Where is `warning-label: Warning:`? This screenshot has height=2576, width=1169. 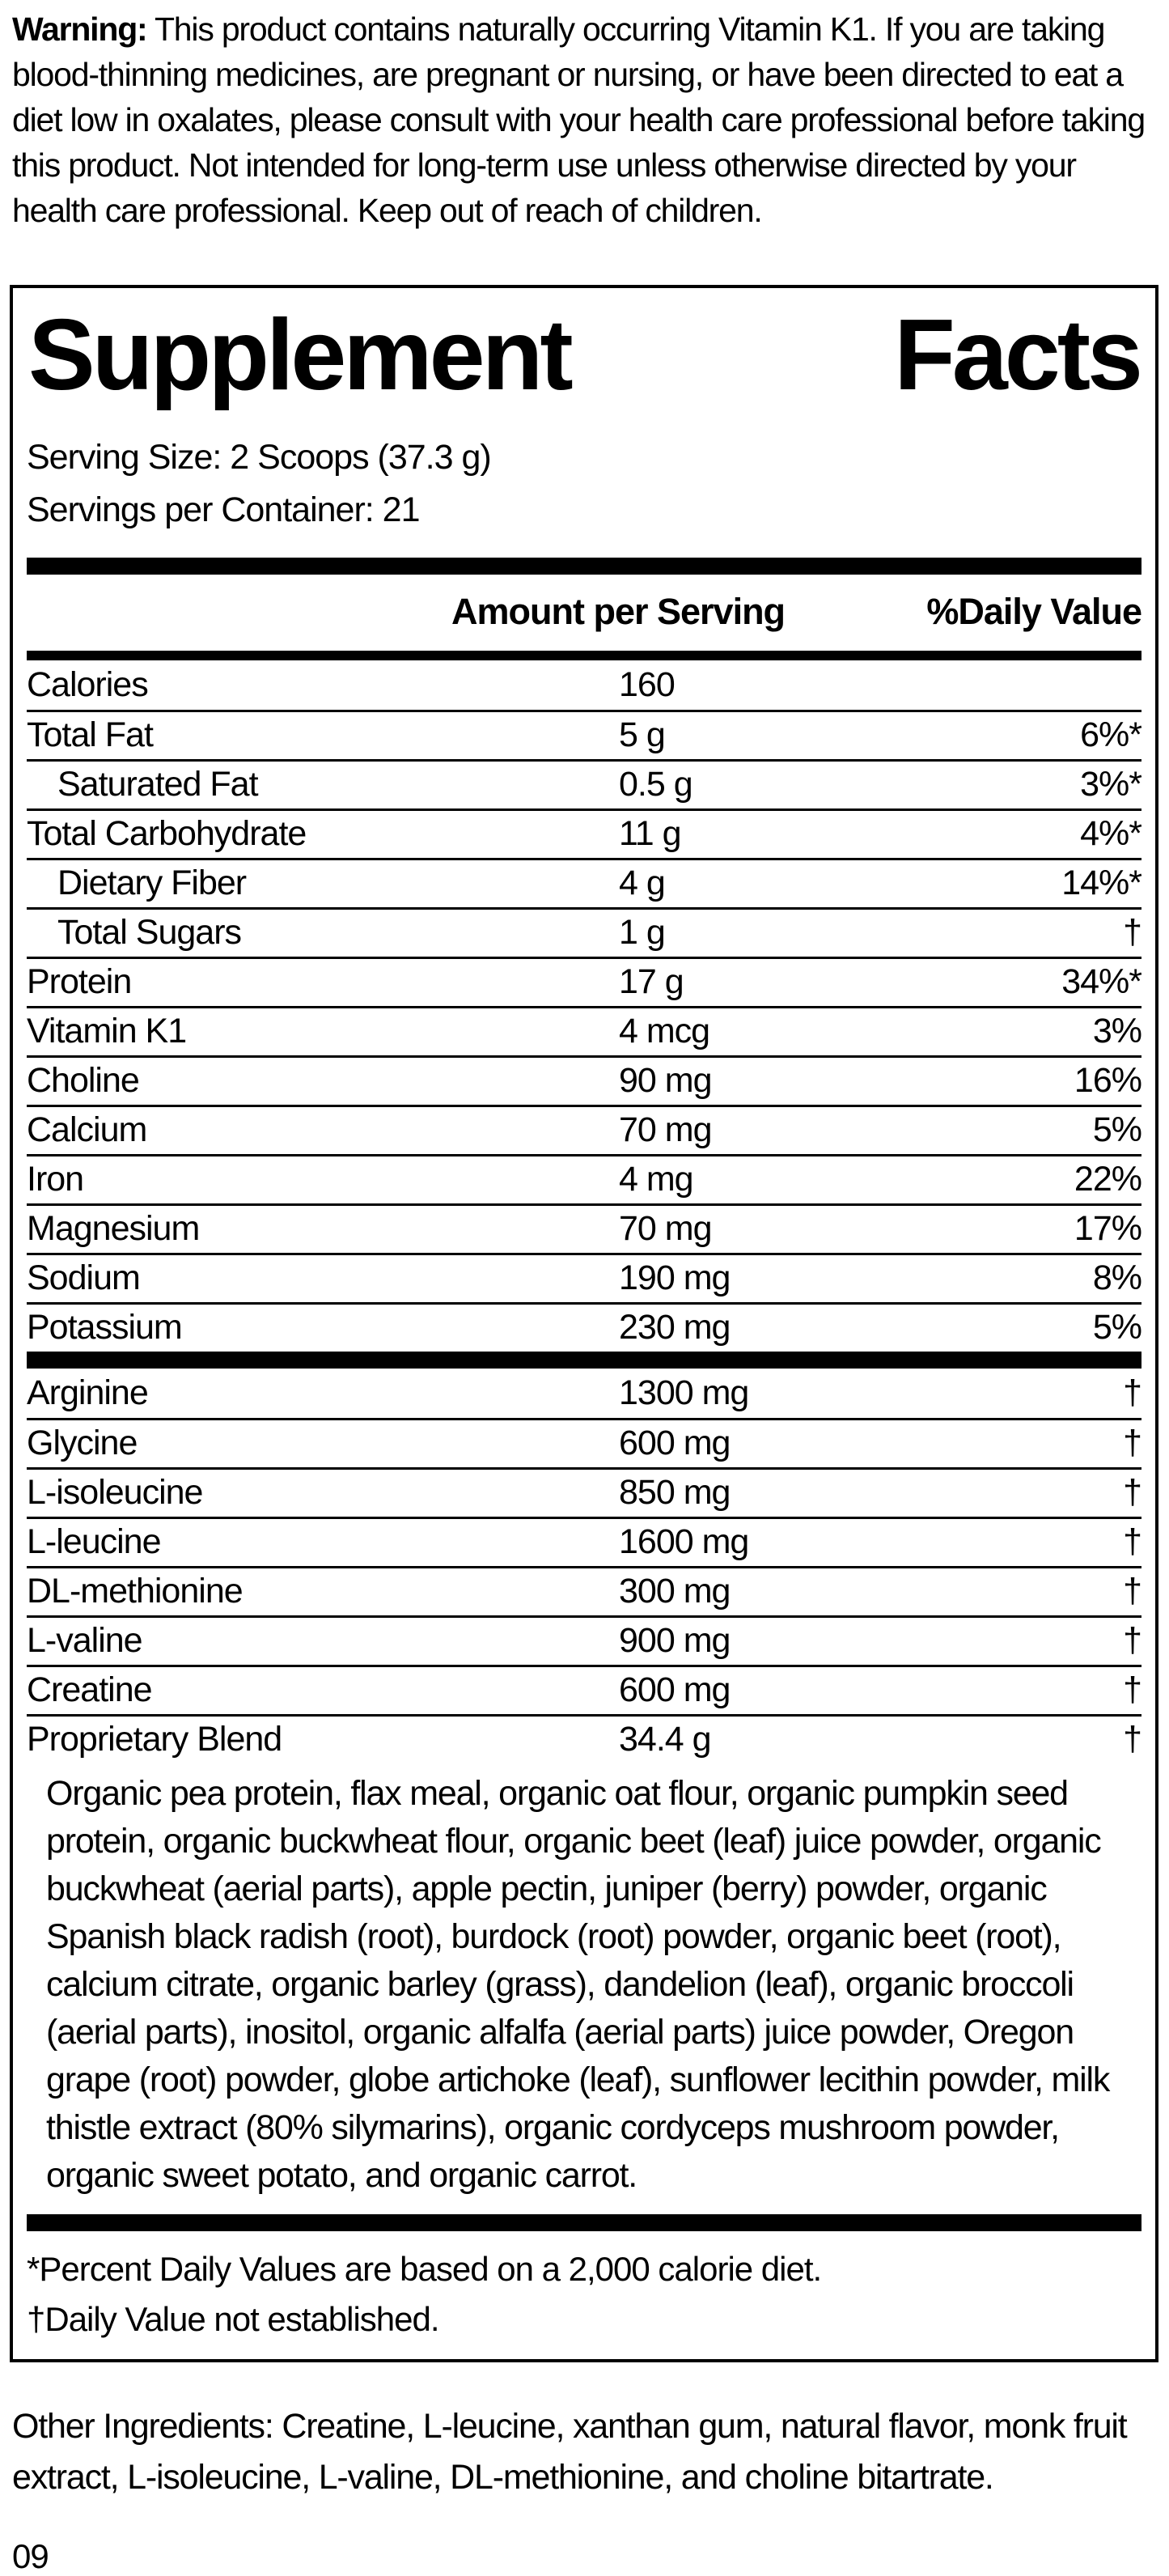
warning-label: Warning: is located at coordinates (80, 29).